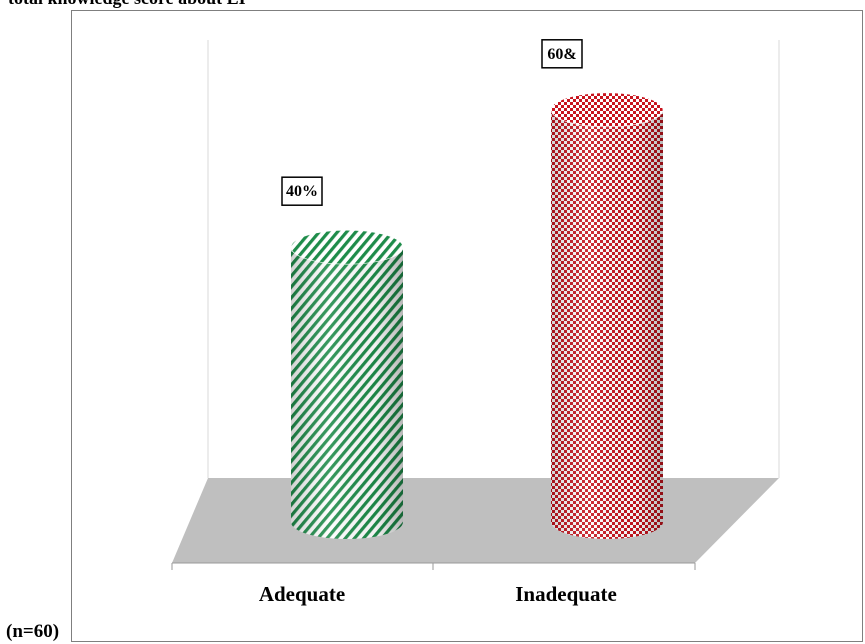  What do you see at coordinates (475, 520) in the screenshot?
I see `chart-floor` at bounding box center [475, 520].